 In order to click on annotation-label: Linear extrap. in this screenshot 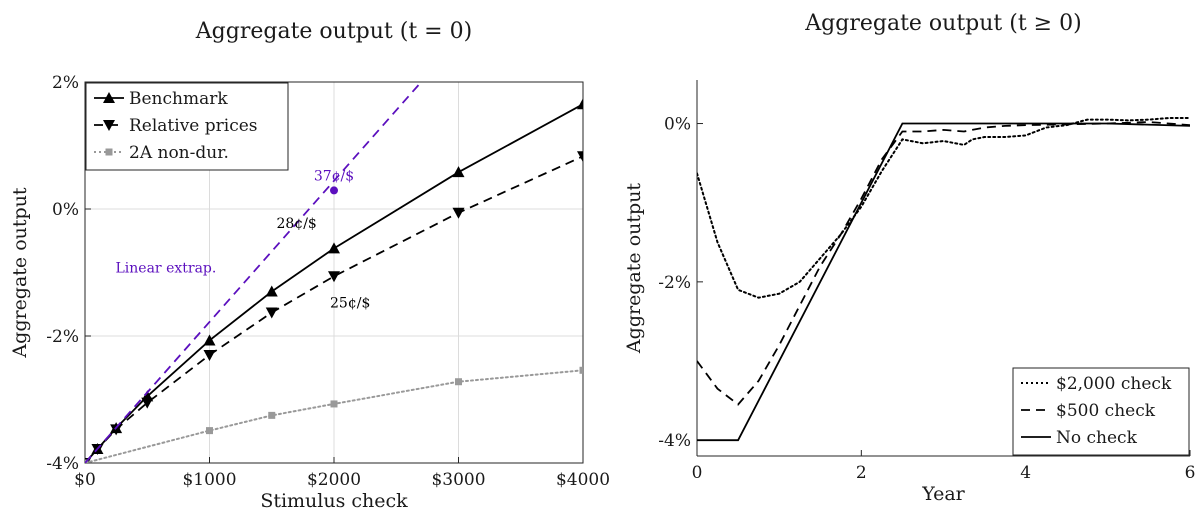, I will do `click(166, 269)`.